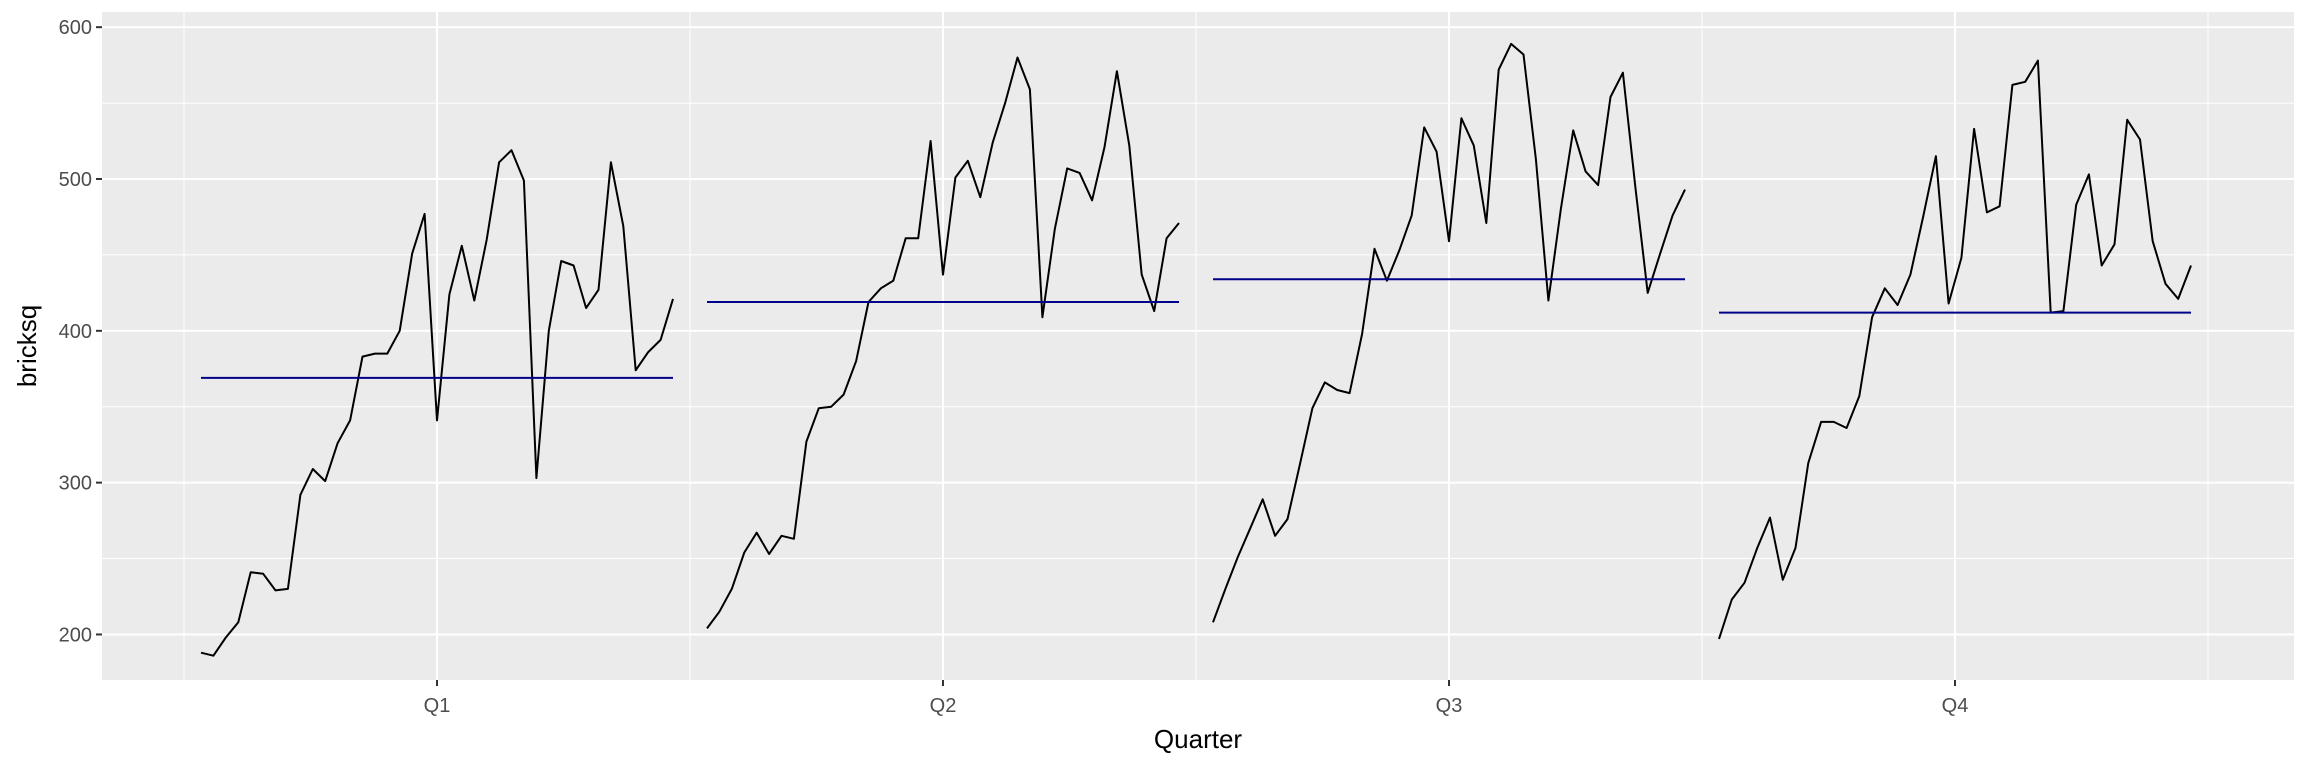 This screenshot has width=2304, height=768. What do you see at coordinates (437, 403) in the screenshot?
I see `series-line-q1` at bounding box center [437, 403].